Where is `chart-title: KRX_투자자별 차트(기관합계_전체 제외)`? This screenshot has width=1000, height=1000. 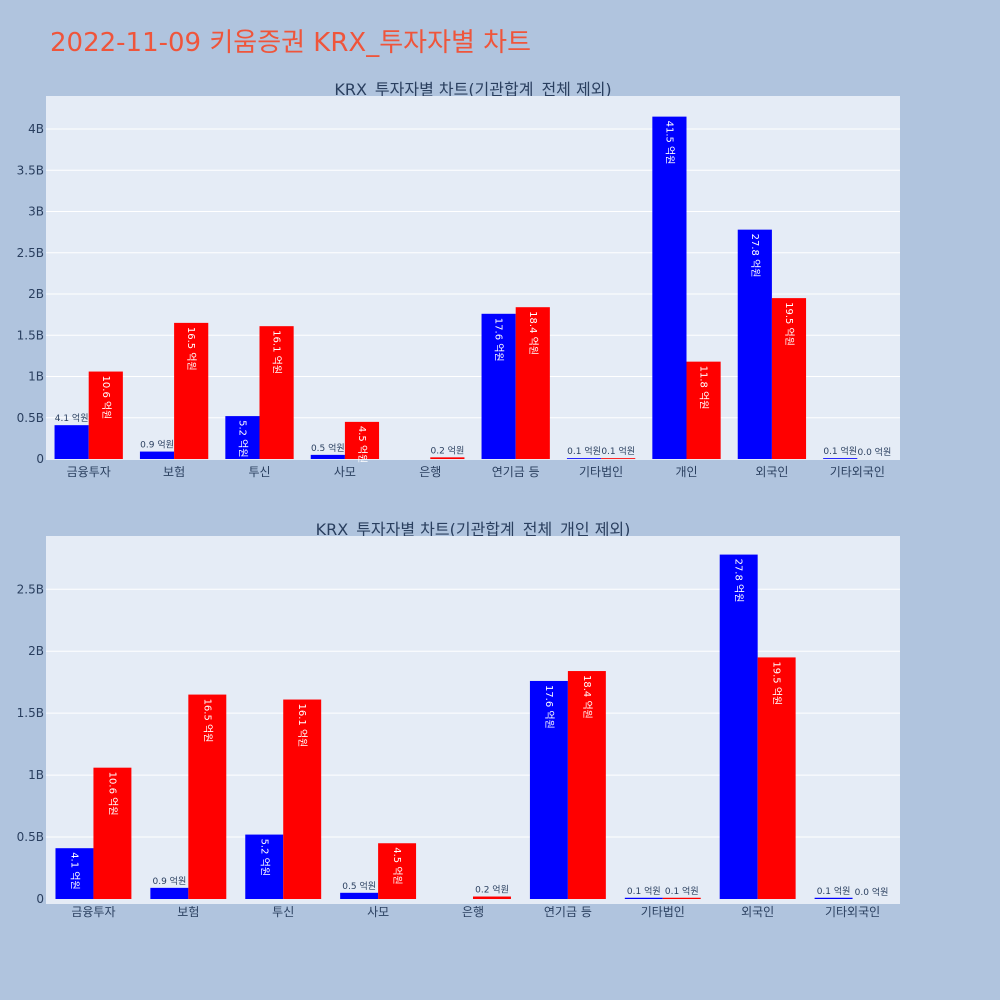 chart-title: KRX_투자자별 차트(기관합계_전체 제외) is located at coordinates (472, 90).